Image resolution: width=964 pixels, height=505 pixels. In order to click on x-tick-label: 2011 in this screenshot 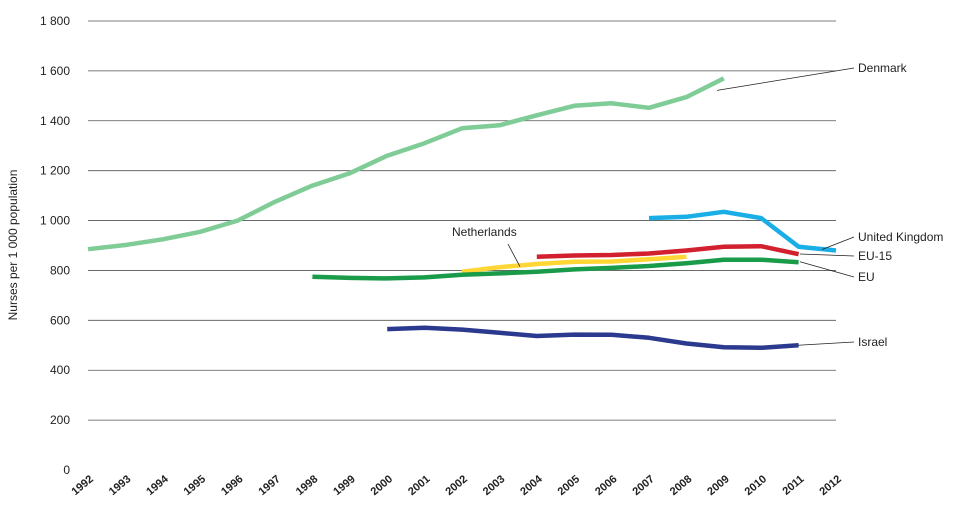, I will do `click(794, 485)`.